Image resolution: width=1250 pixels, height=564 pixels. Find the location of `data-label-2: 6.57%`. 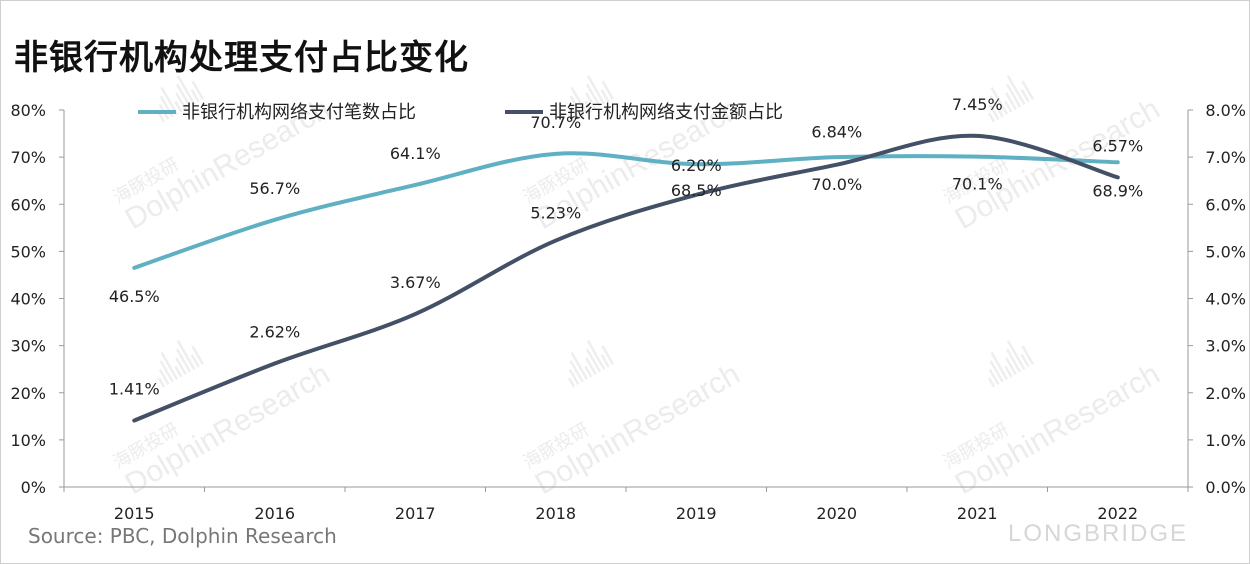

data-label-2: 6.57% is located at coordinates (1117, 145).